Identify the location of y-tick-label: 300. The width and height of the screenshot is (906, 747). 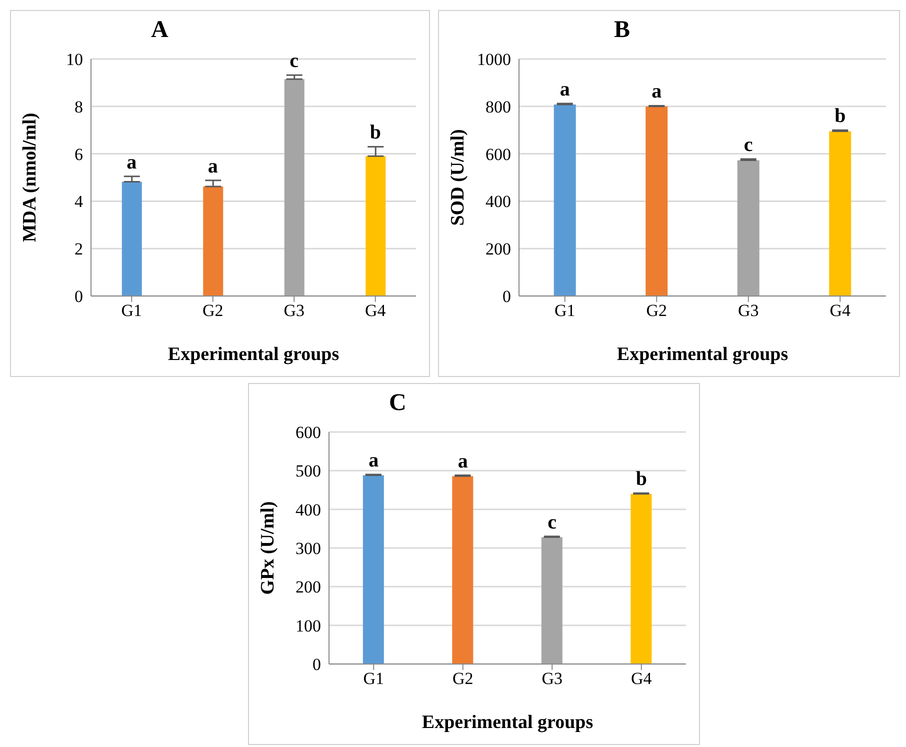
(308, 548).